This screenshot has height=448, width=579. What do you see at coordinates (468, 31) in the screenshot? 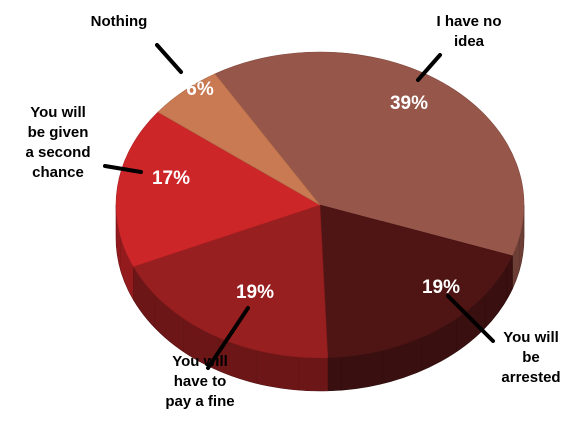
I see `category-label-i-have-no-idea: I have no idea` at bounding box center [468, 31].